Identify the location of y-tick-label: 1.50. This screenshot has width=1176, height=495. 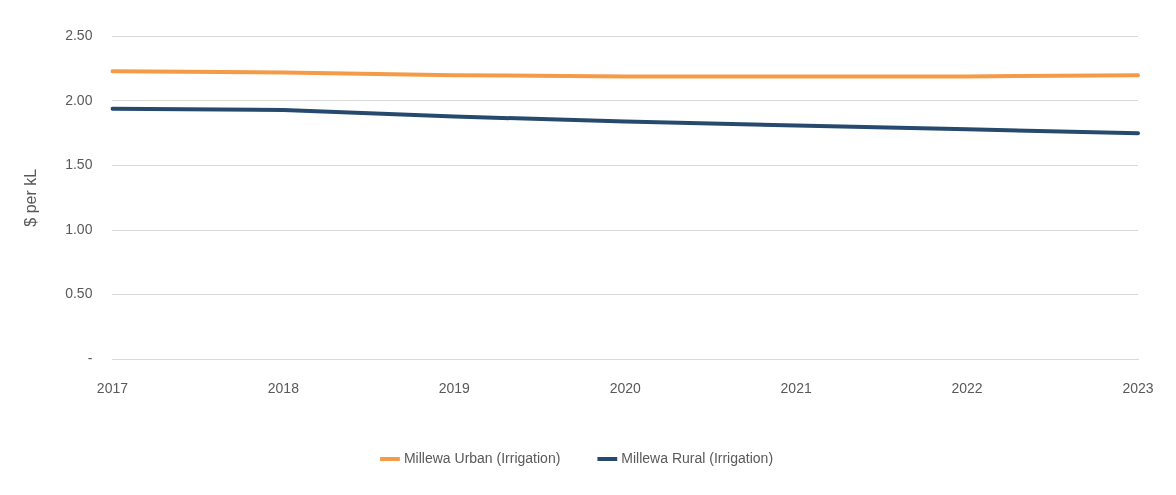
(79, 164).